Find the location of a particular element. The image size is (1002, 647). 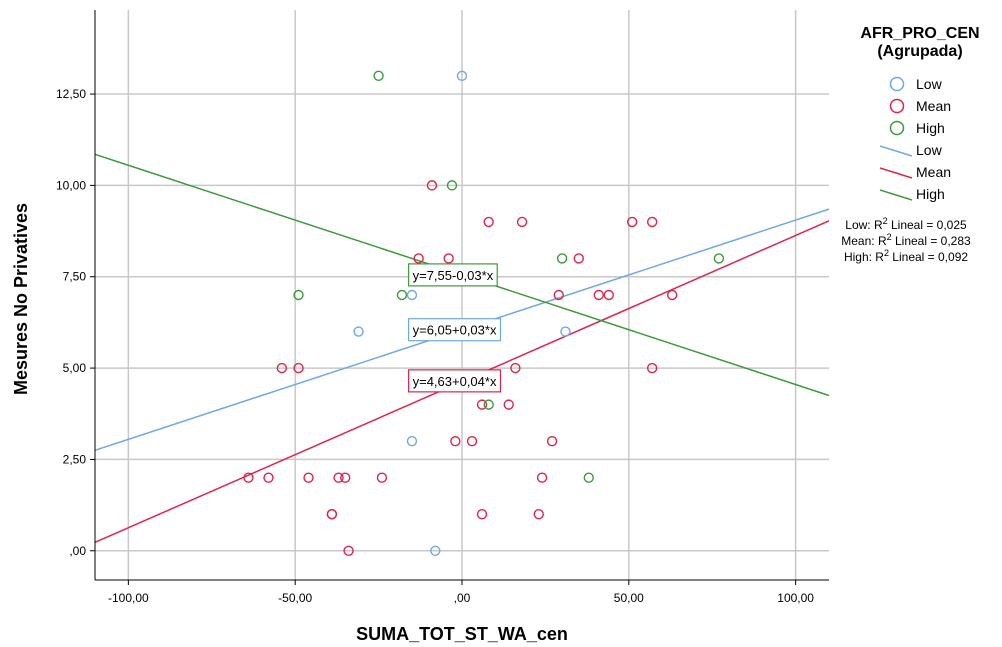

equation-label-low: y=6,05+0,03*x is located at coordinates (455, 330).